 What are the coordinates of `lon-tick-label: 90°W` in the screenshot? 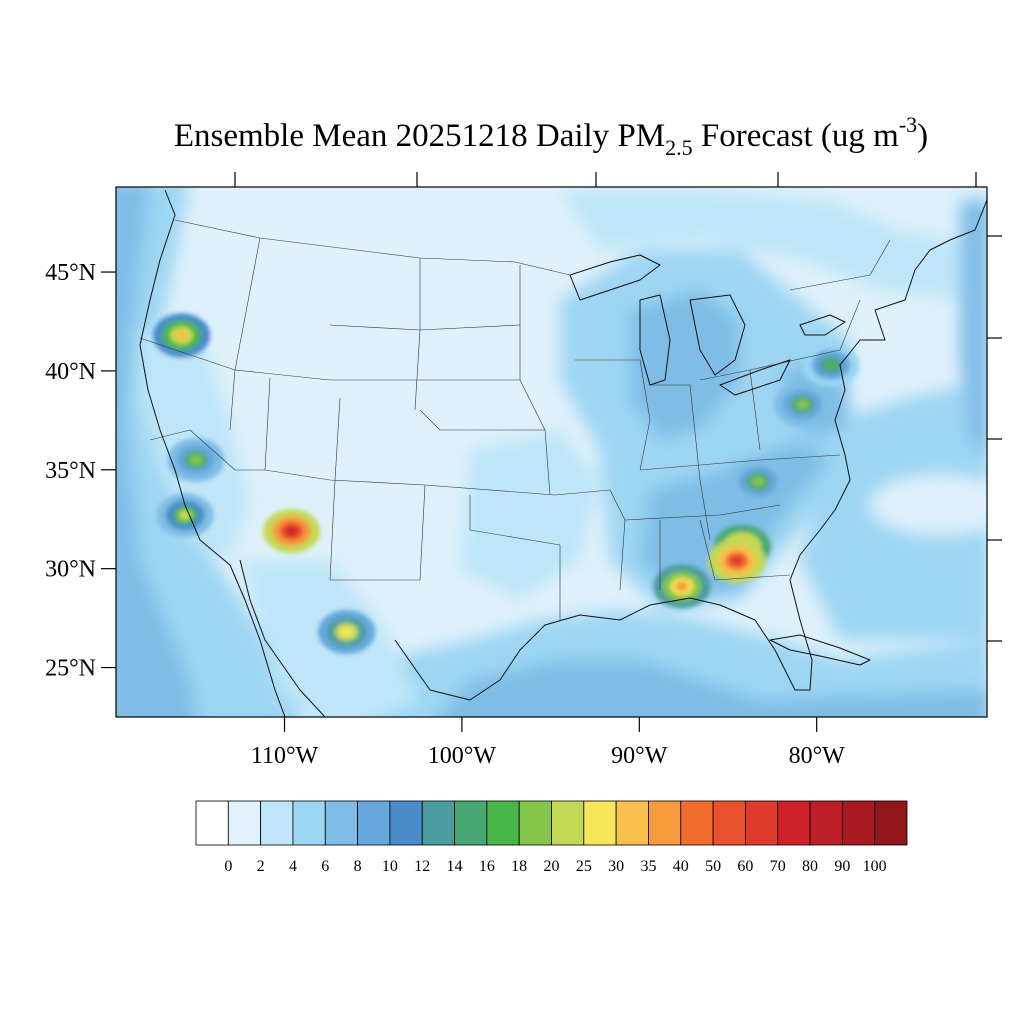 It's located at (639, 756).